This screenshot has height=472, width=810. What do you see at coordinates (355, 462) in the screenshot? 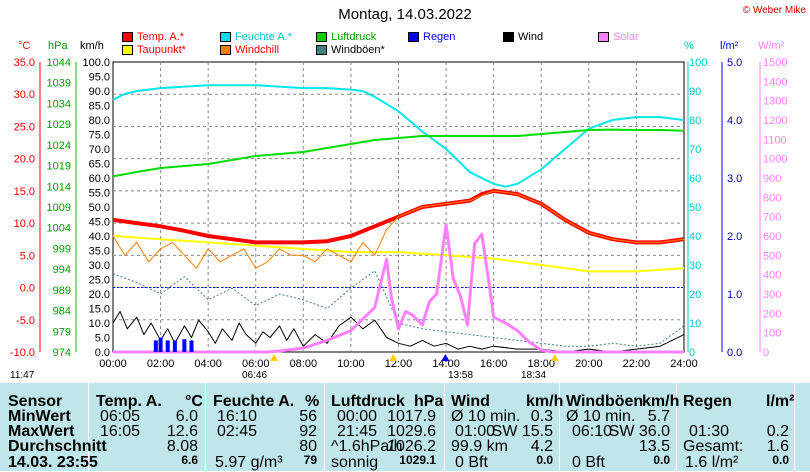
I see `weather-forecast: sonnig` at bounding box center [355, 462].